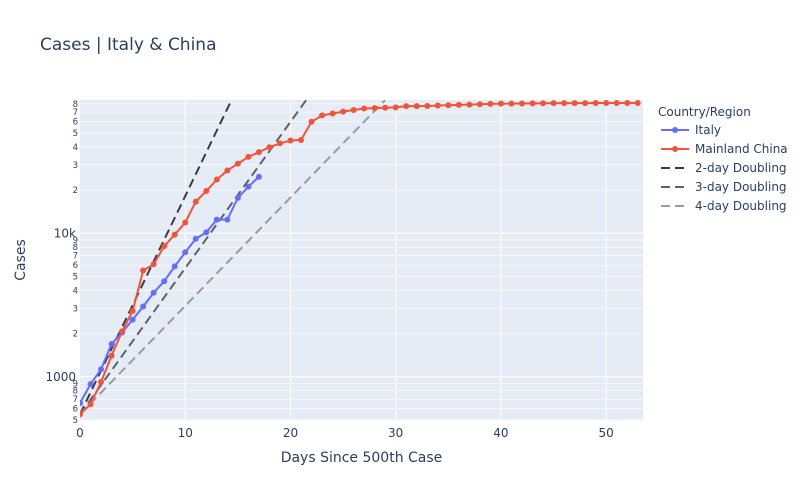  What do you see at coordinates (741, 206) in the screenshot?
I see `legend-label: 4-day Doubling` at bounding box center [741, 206].